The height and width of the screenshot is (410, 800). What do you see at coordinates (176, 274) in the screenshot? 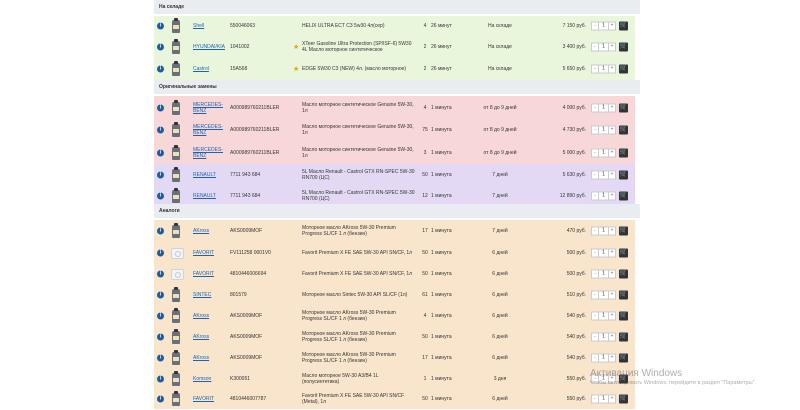
I see `no-photo-icon` at bounding box center [176, 274].